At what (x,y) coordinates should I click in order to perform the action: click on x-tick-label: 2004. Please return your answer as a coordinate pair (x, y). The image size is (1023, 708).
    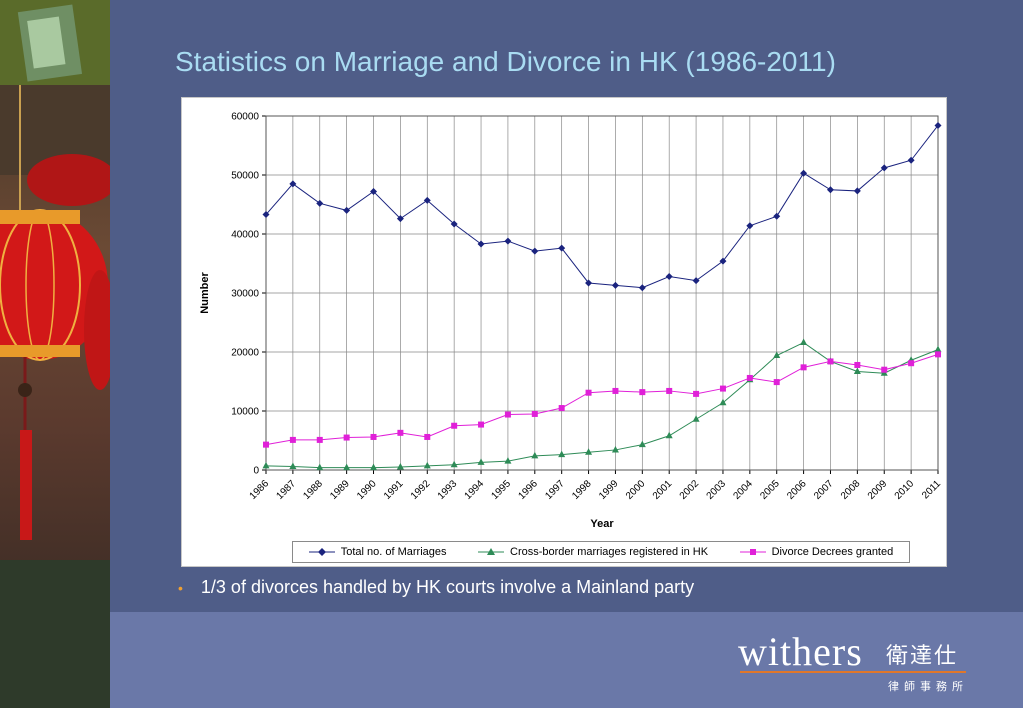
    Looking at the image, I should click on (743, 490).